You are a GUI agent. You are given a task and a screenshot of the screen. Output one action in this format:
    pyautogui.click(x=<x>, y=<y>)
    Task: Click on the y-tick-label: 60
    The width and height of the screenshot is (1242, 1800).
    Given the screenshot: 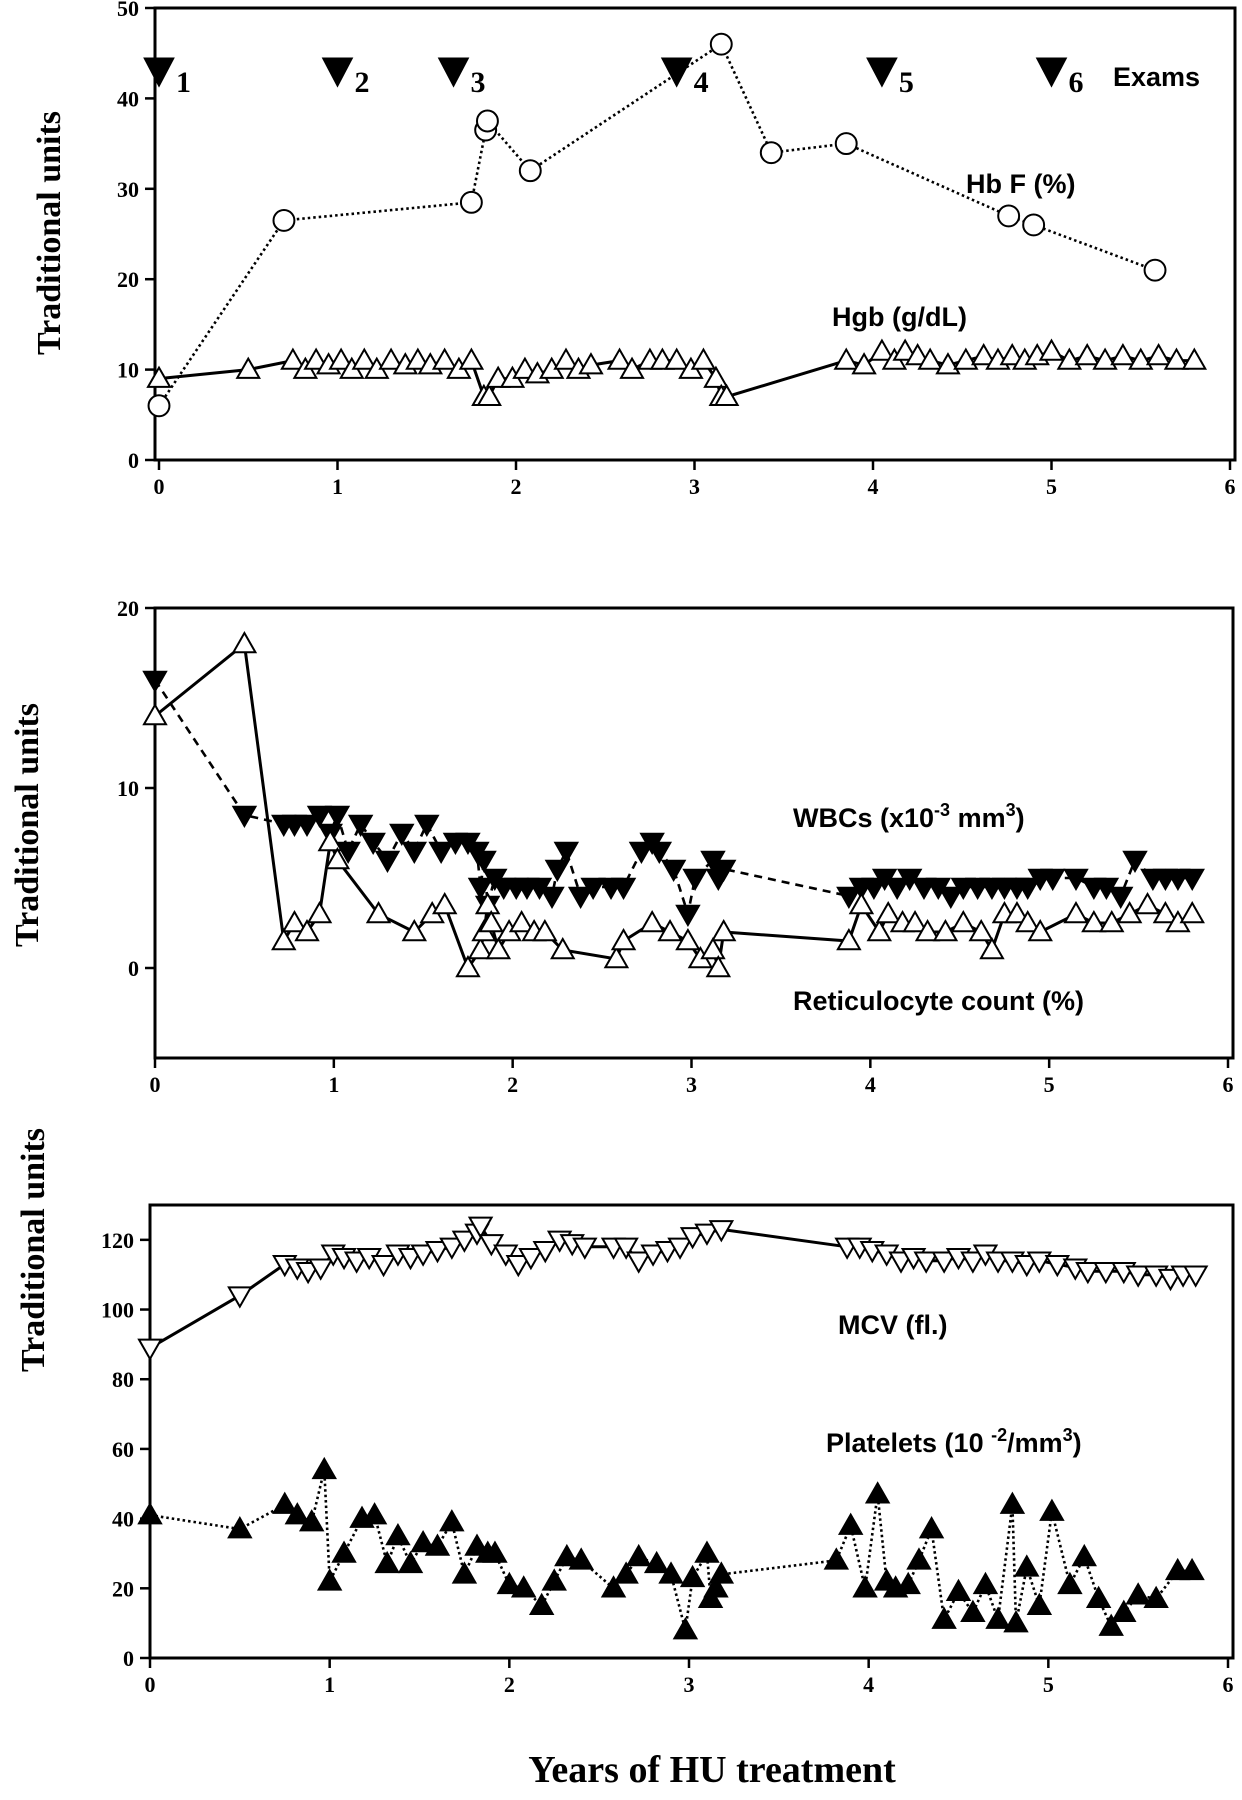 What is the action you would take?
    pyautogui.click(x=123, y=1449)
    